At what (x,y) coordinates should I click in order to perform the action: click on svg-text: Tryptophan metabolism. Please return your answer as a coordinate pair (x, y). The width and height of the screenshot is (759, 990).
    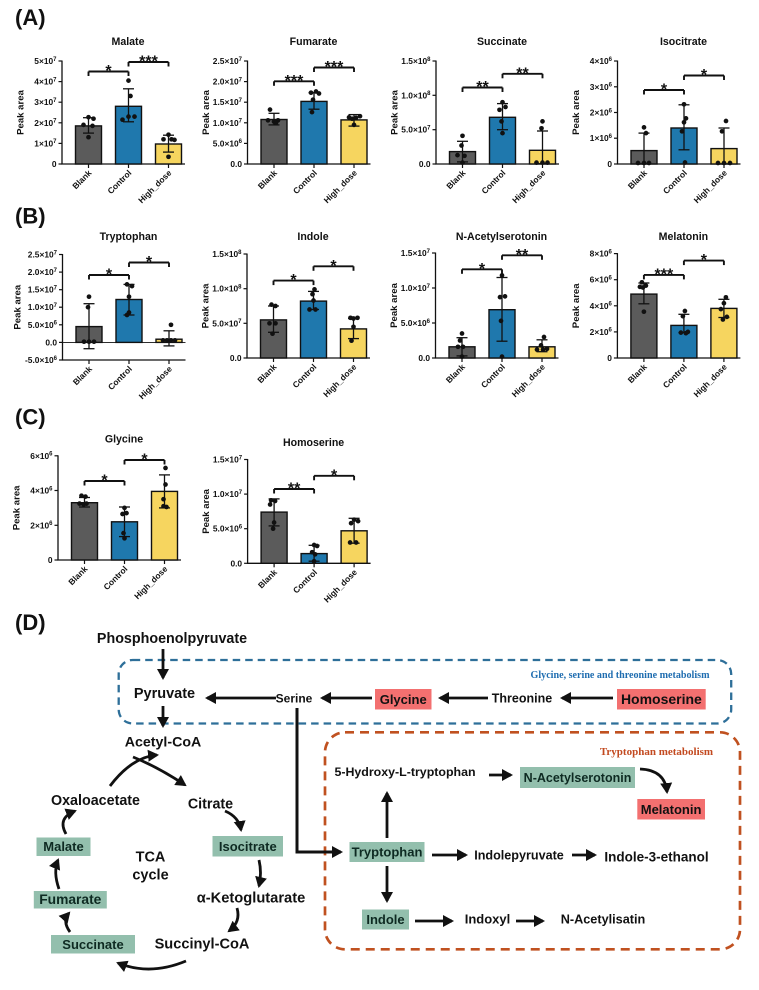
    Looking at the image, I should click on (656, 752).